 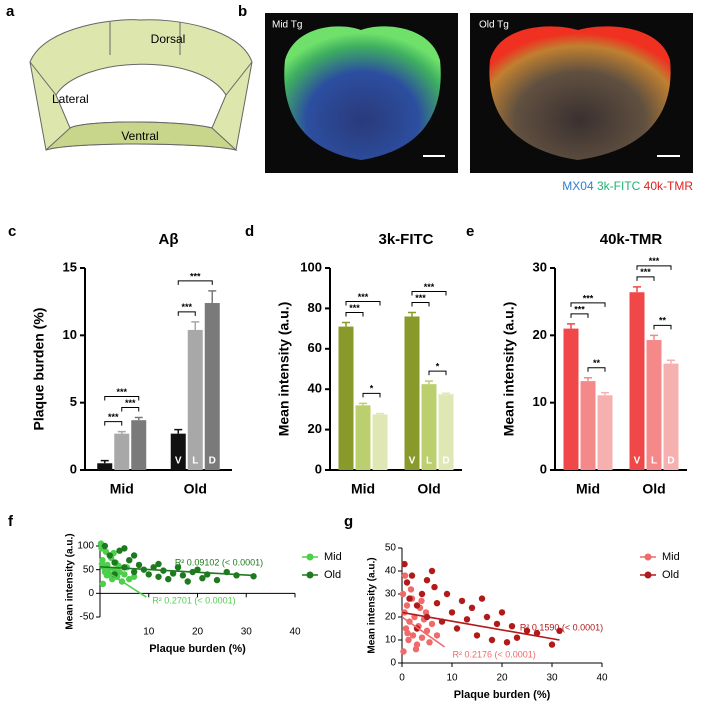 I want to click on image-caption: Old Tg, so click(x=494, y=25).